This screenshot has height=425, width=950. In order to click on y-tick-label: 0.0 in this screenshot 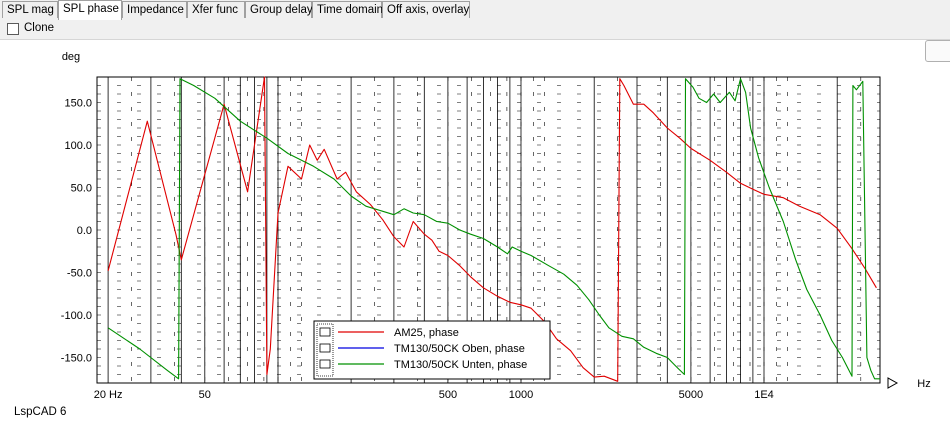, I will do `click(84, 231)`.